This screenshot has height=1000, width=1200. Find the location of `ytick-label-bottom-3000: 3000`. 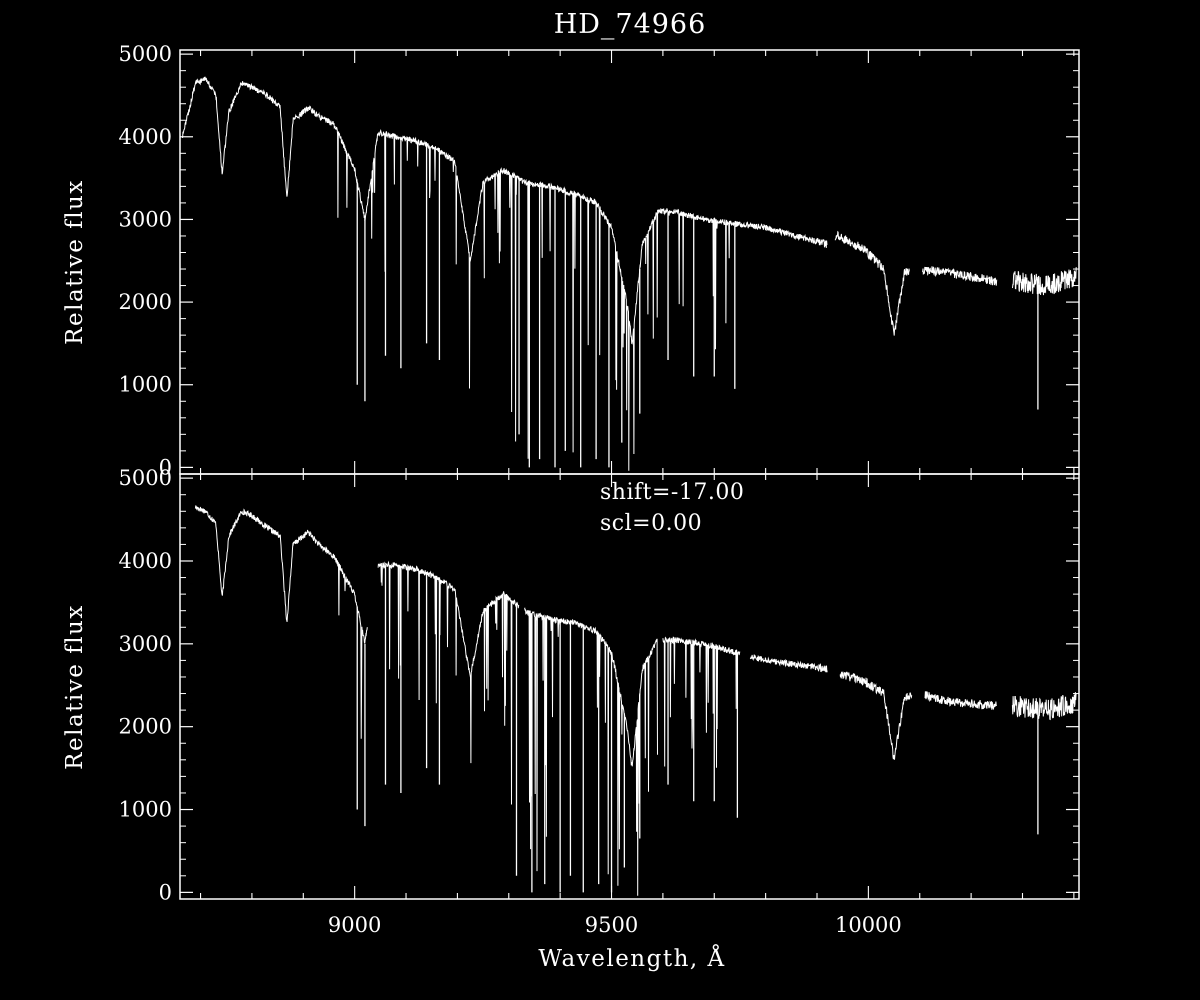

ytick-label-bottom-3000: 3000 is located at coordinates (145, 644).